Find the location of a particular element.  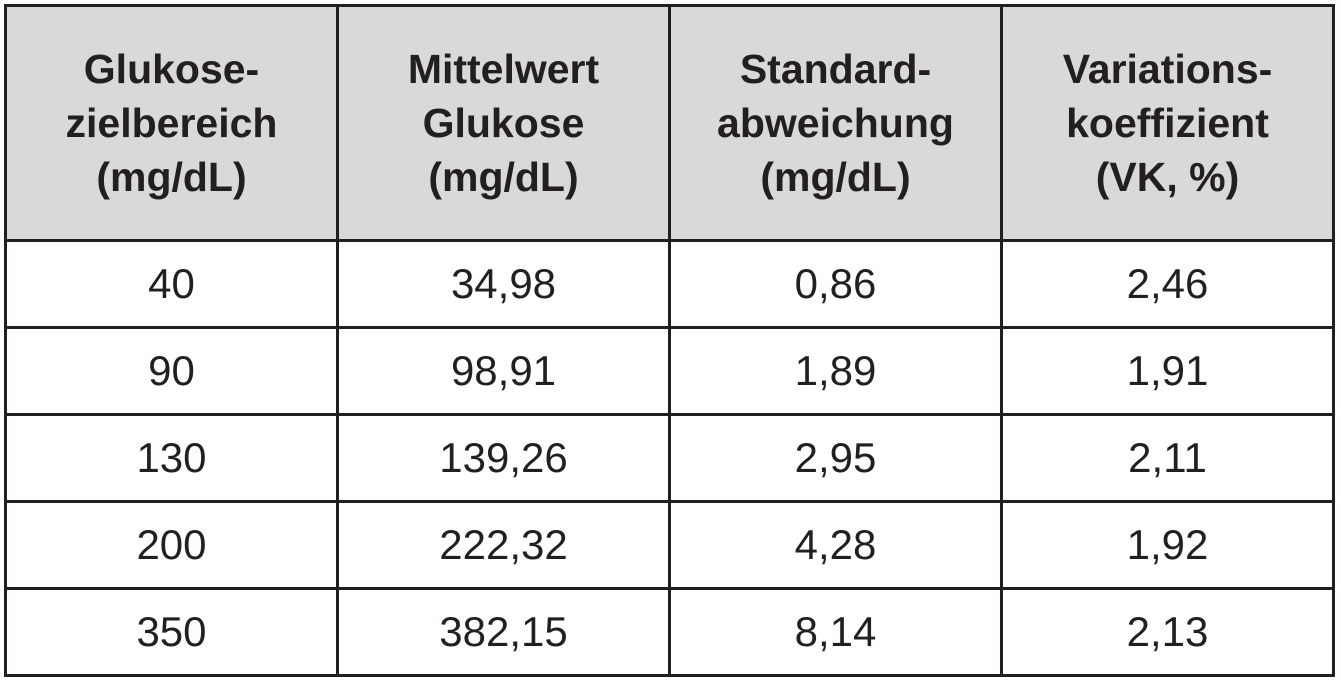

table-row: 350 382,15 8,14 2,13 is located at coordinates (669, 632).